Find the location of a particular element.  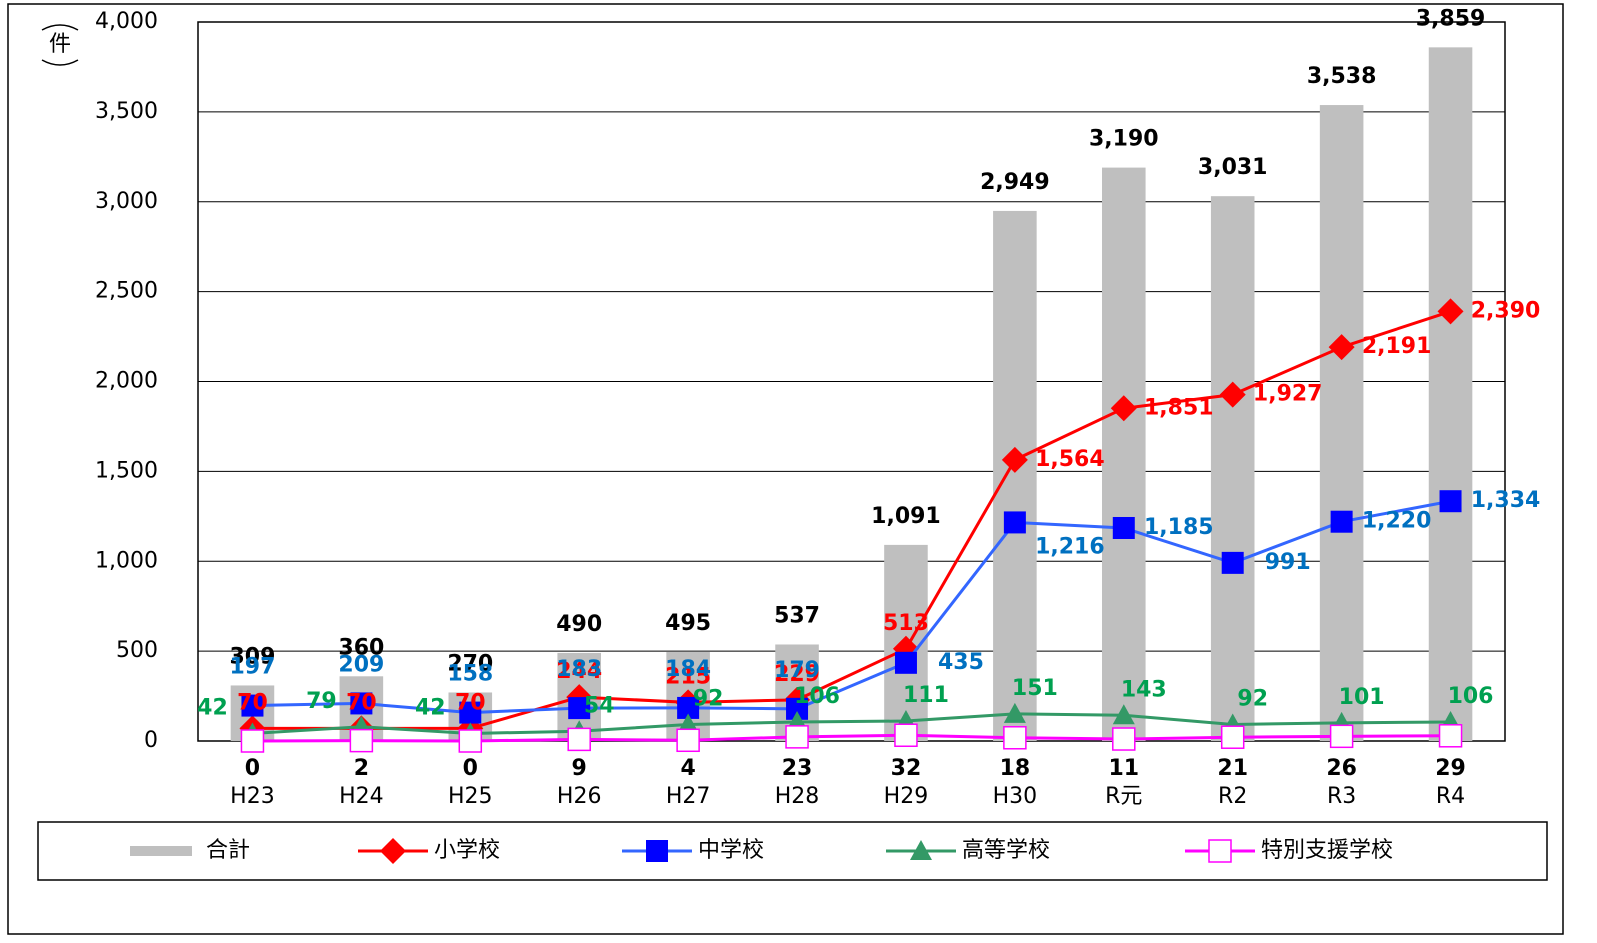

x-tick-label: R2 is located at coordinates (1232, 796).